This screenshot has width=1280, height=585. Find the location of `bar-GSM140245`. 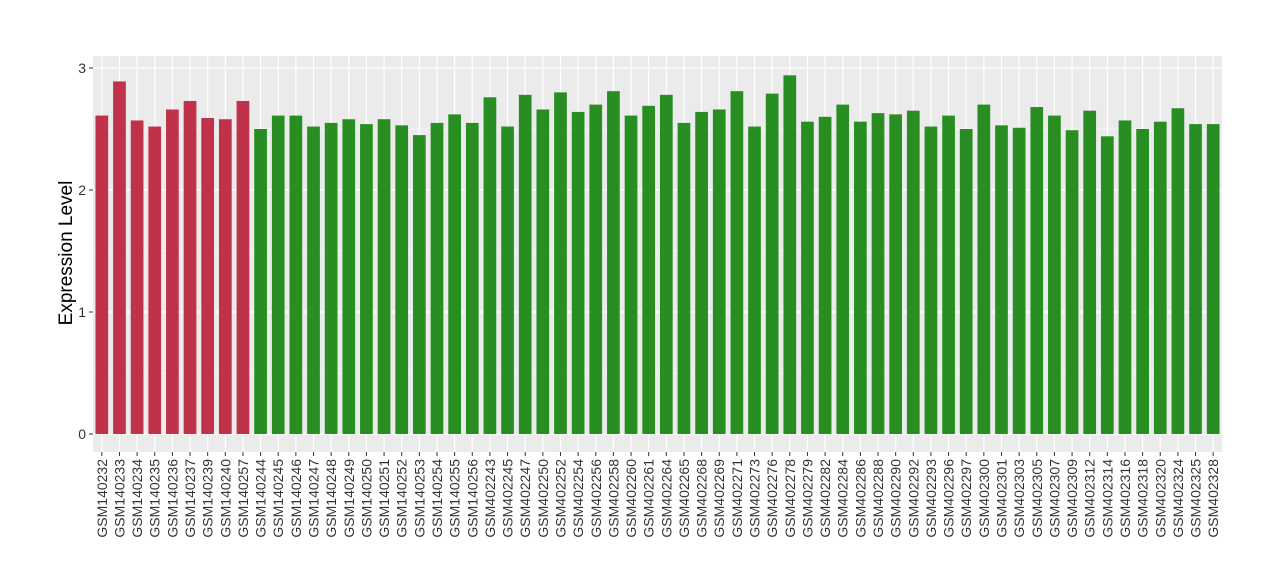

bar-GSM140245 is located at coordinates (278, 274).